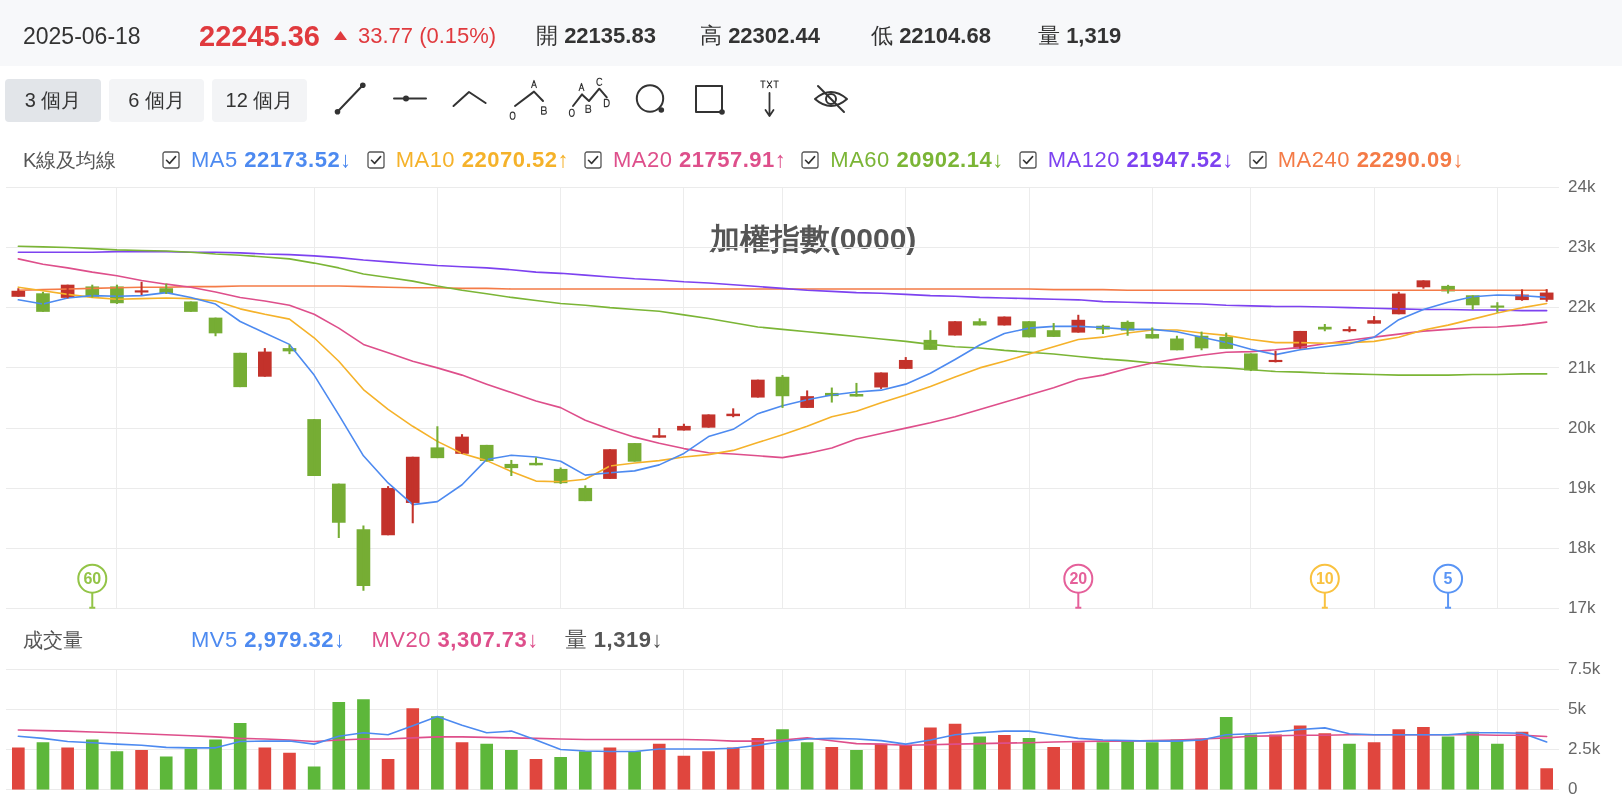  I want to click on text: MA20 21757.91↑, so click(699, 159).